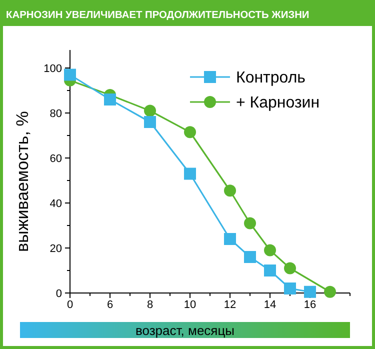 The height and width of the screenshot is (349, 375). I want to click on y-tick-label: 0, so click(59, 294).